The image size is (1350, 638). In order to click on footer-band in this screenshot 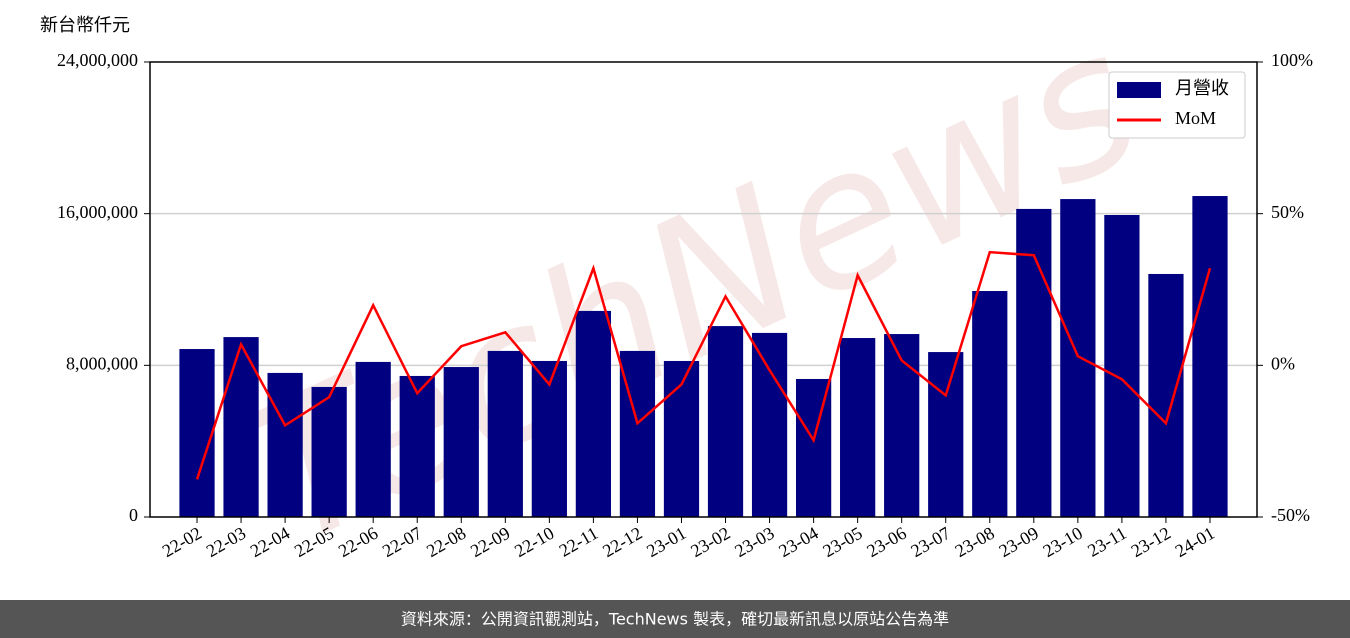, I will do `click(675, 619)`.